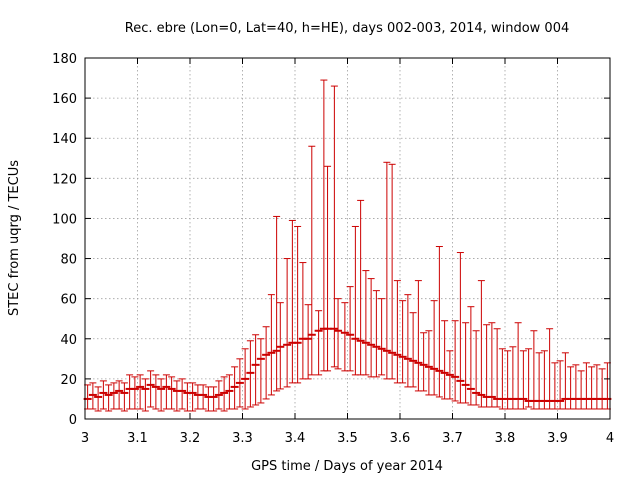 This screenshot has height=484, width=640. I want to click on y-tick-label: 80, so click(68, 260).